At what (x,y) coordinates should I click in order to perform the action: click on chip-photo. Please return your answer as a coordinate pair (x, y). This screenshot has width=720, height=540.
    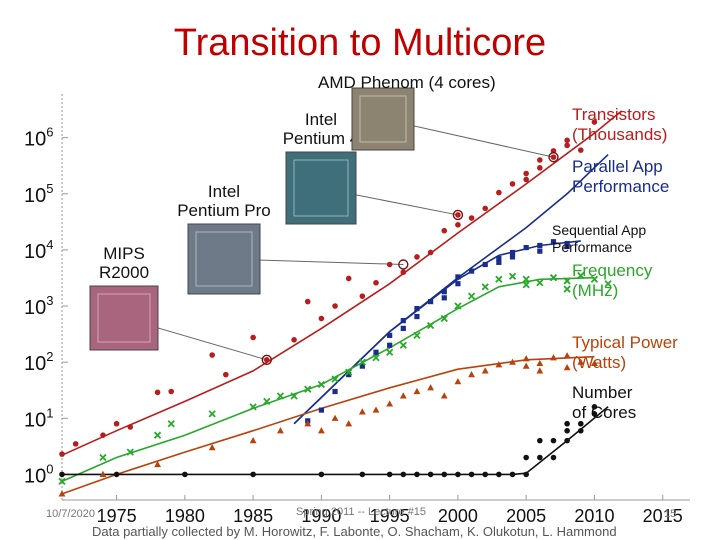
    Looking at the image, I should click on (383, 119).